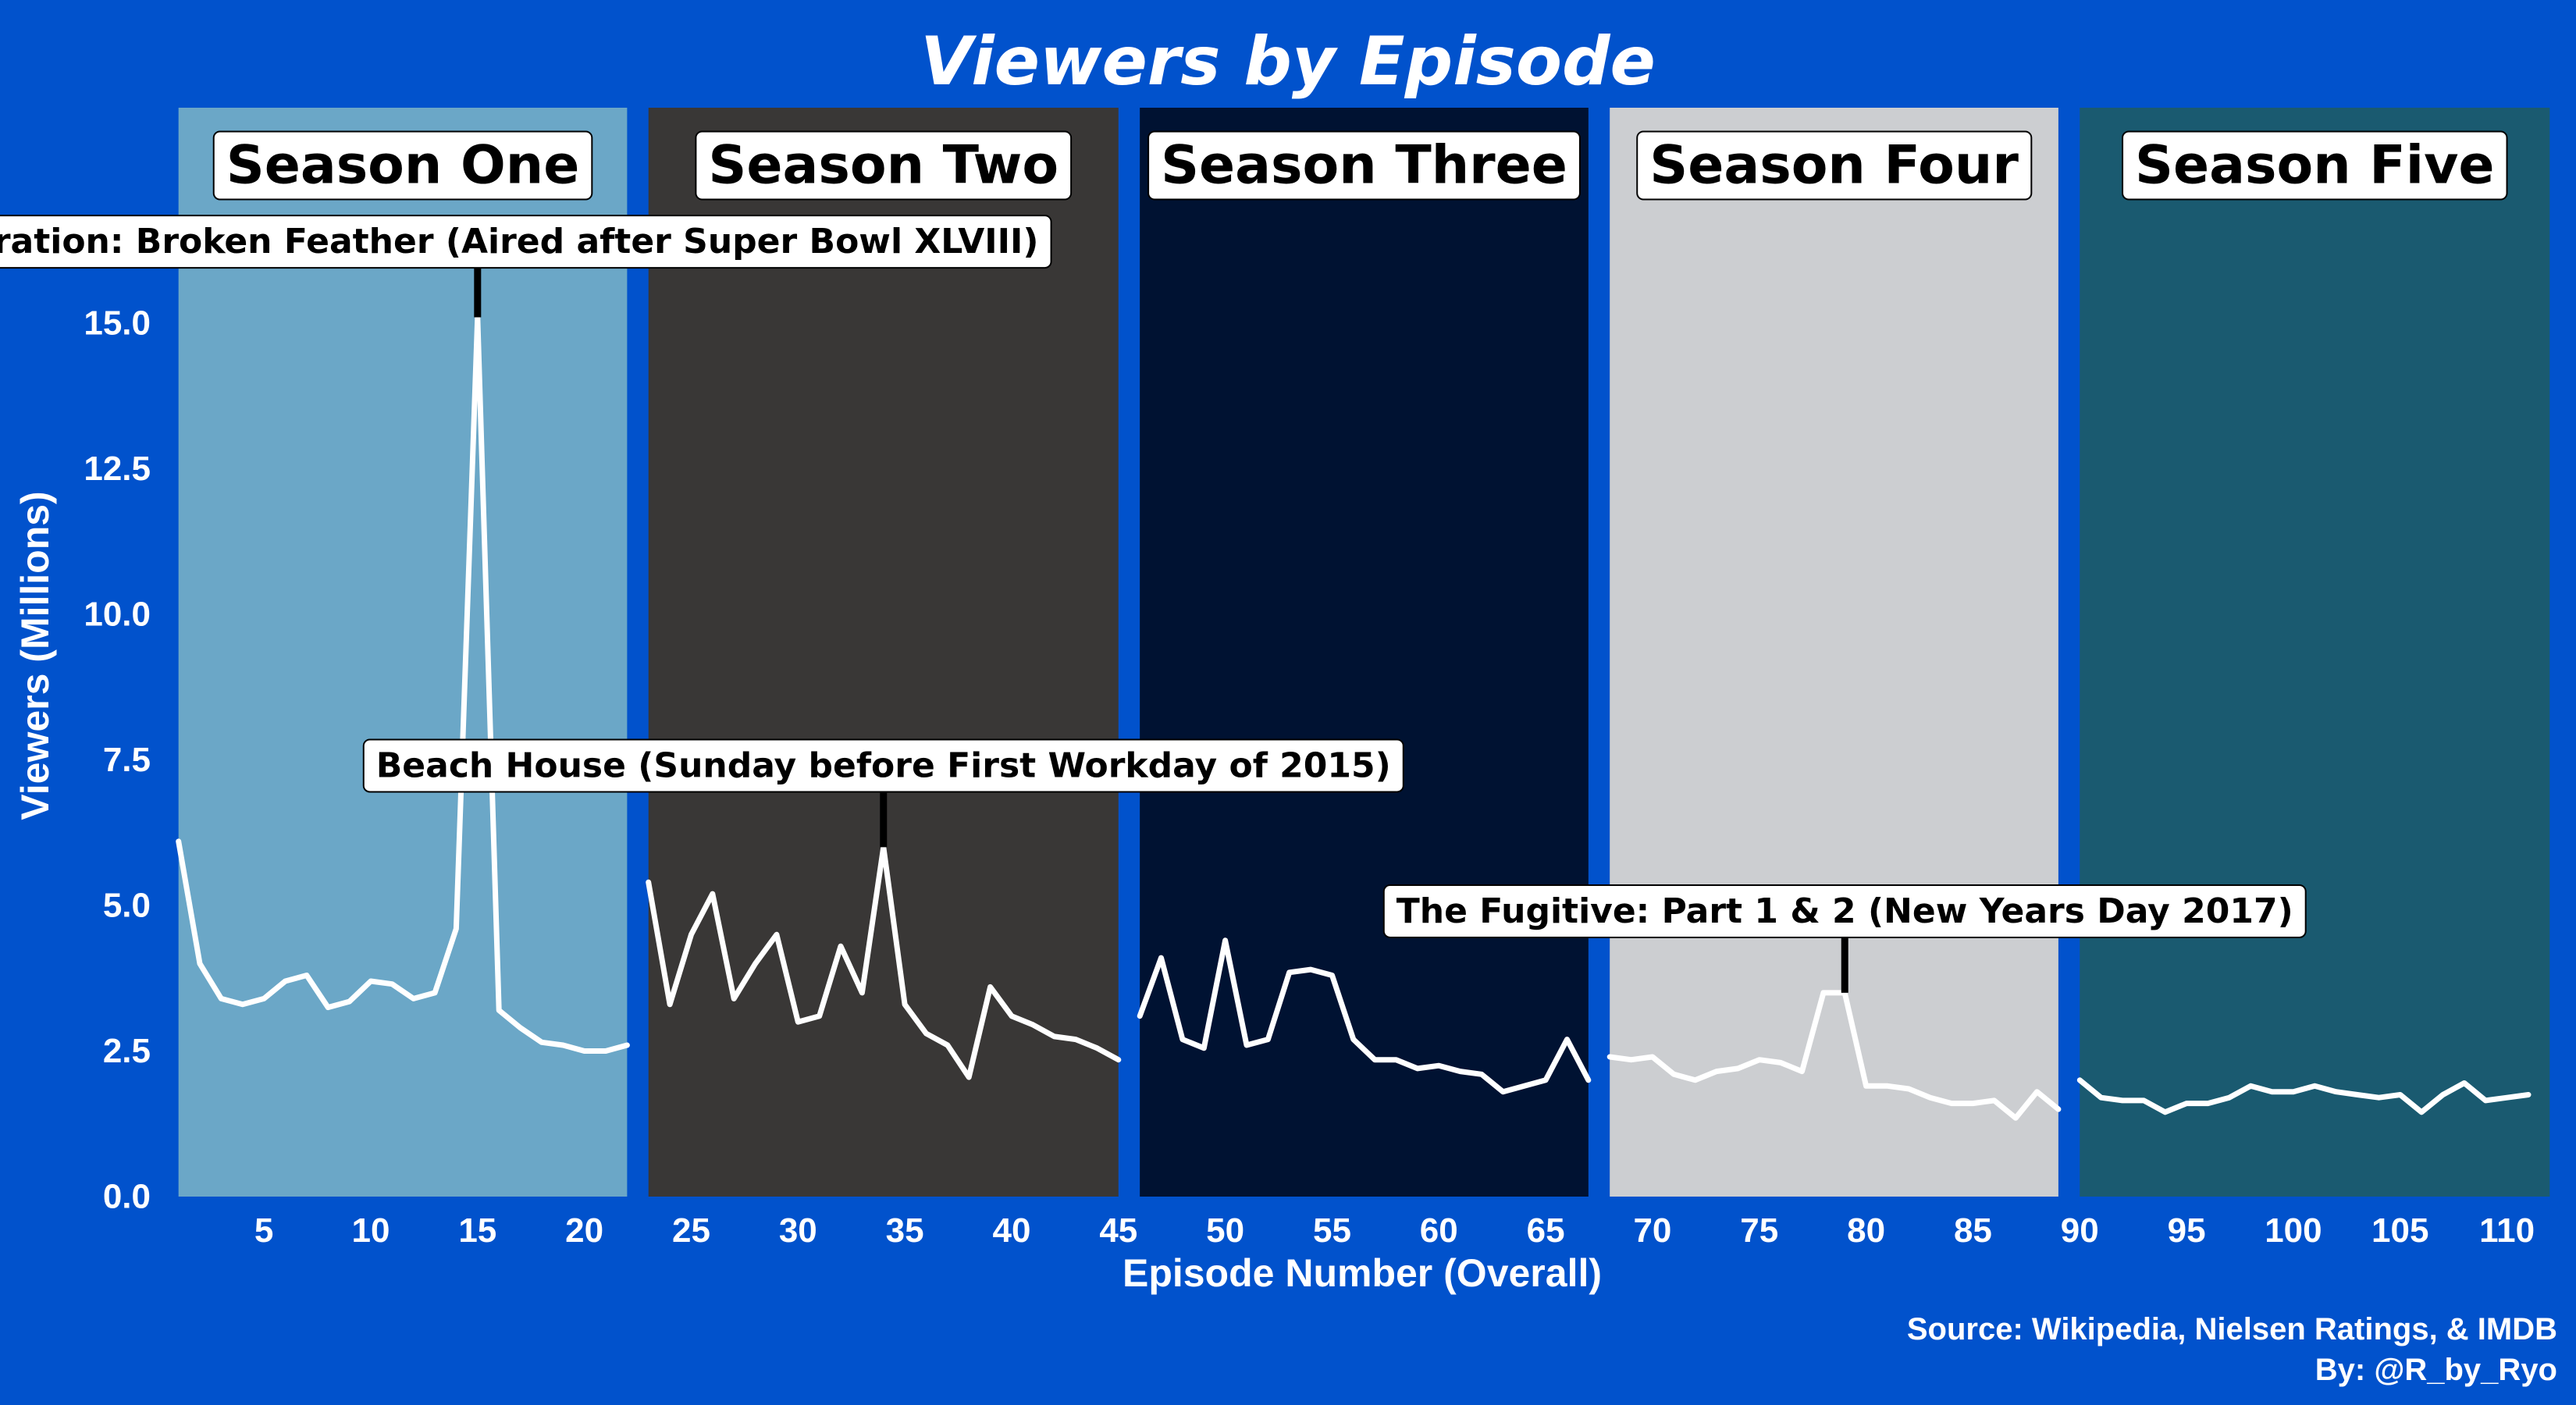 The width and height of the screenshot is (2576, 1405). I want to click on season-label-5: Season Five, so click(2315, 165).